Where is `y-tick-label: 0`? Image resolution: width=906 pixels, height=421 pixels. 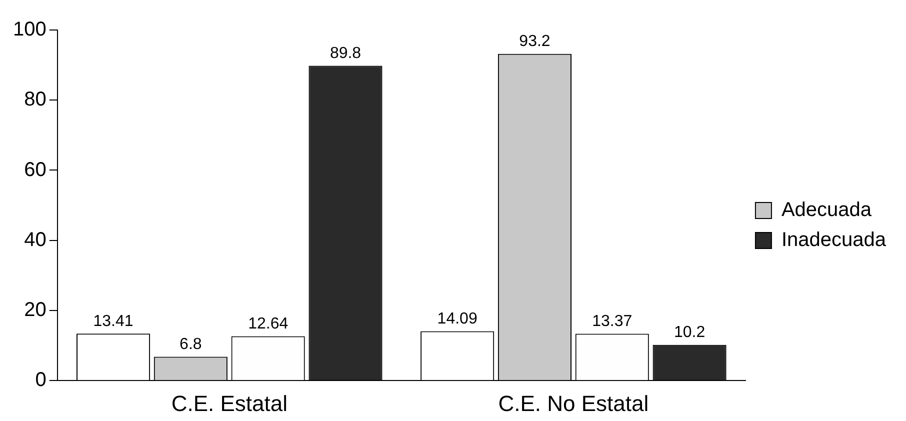
y-tick-label: 0 is located at coordinates (40, 380).